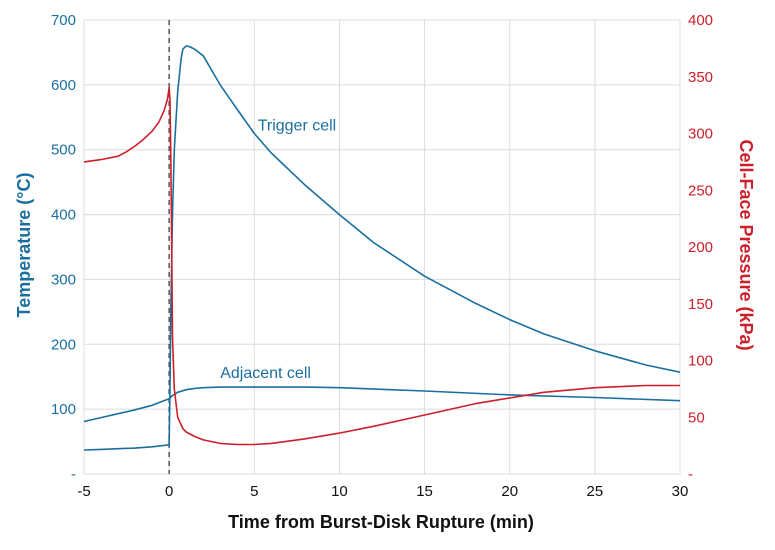 The image size is (775, 550). I want to click on y-tick-label-right: 300, so click(700, 134).